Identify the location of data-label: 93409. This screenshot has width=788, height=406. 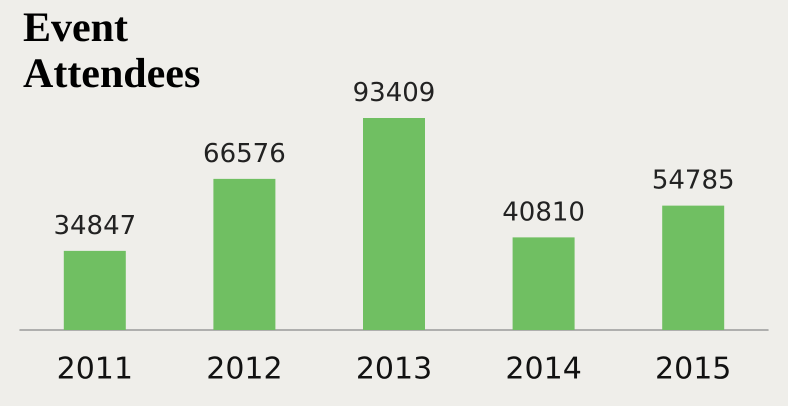
(394, 93).